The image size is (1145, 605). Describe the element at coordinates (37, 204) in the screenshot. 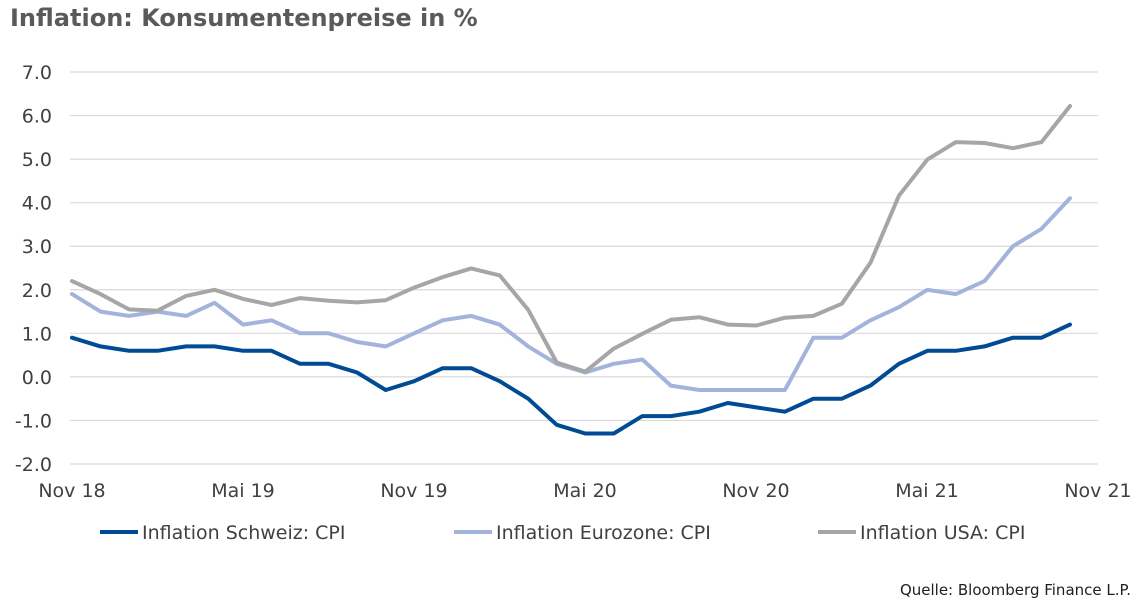

I see `y-tick-label: 4.0` at that location.